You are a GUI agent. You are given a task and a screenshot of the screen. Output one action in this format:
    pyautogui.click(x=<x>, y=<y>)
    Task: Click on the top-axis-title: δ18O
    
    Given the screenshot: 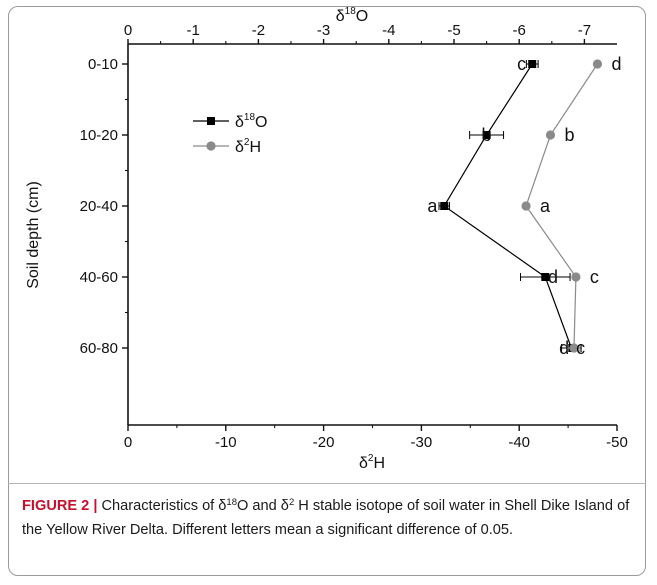 What is the action you would take?
    pyautogui.click(x=352, y=15)
    